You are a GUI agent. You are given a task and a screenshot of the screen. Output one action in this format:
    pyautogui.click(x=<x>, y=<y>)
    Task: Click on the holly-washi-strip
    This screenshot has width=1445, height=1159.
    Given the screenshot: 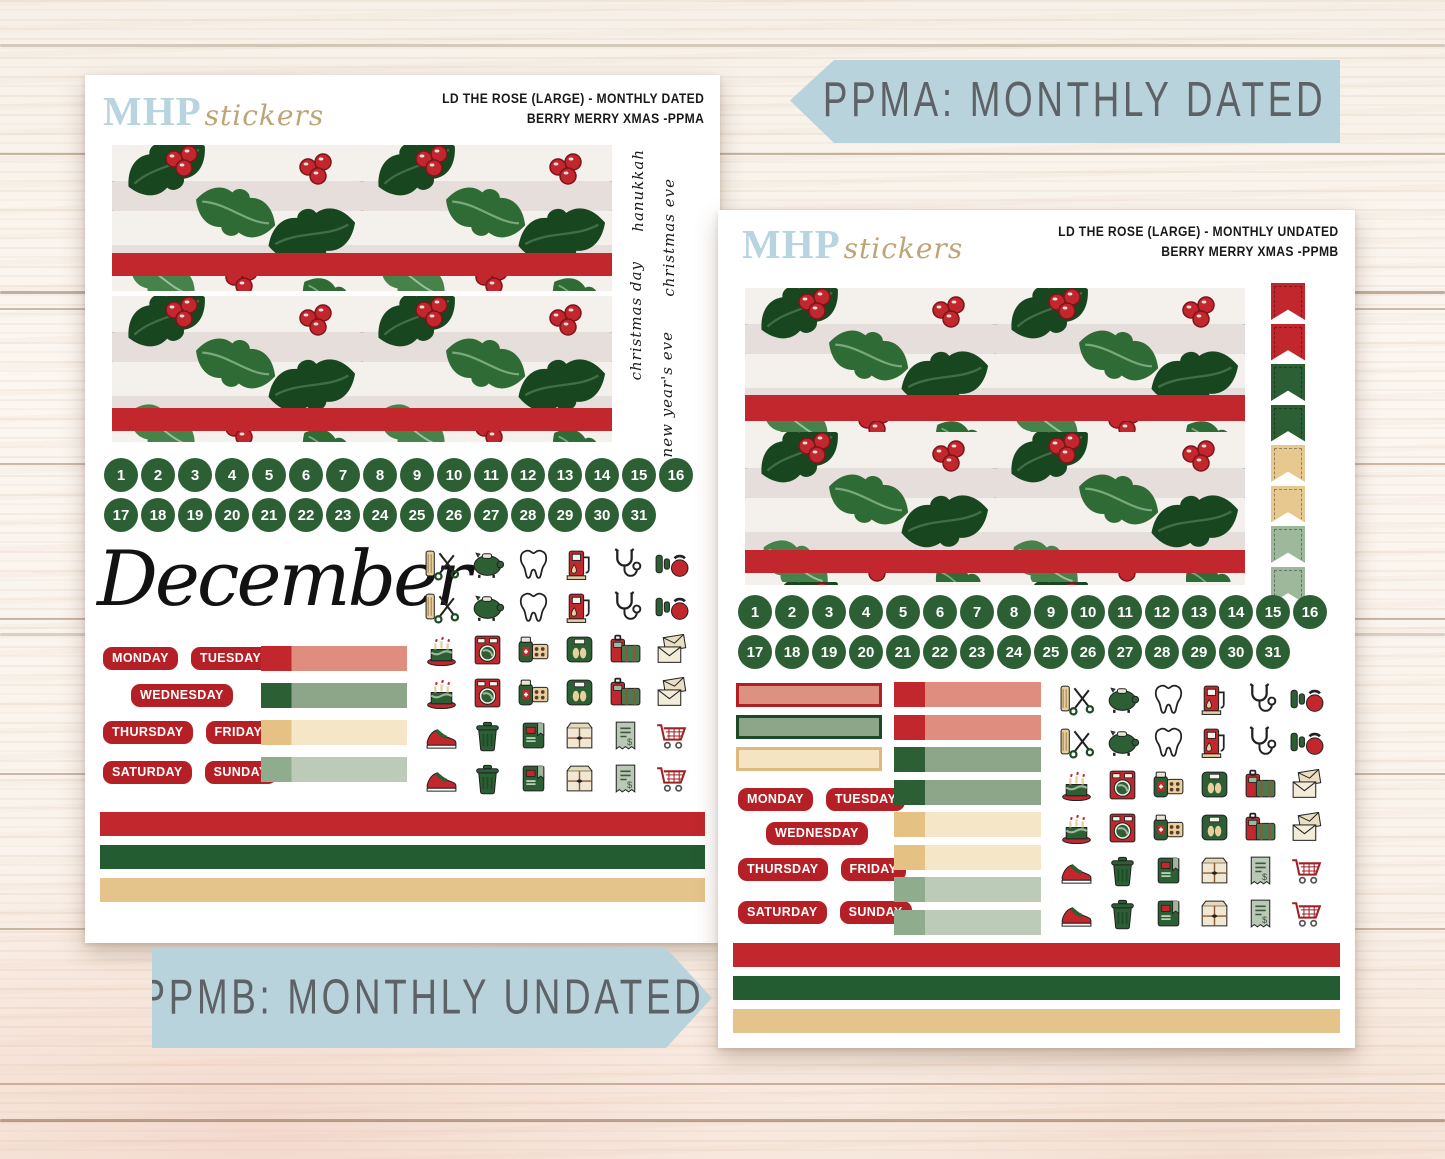 What is the action you would take?
    pyautogui.click(x=362, y=218)
    